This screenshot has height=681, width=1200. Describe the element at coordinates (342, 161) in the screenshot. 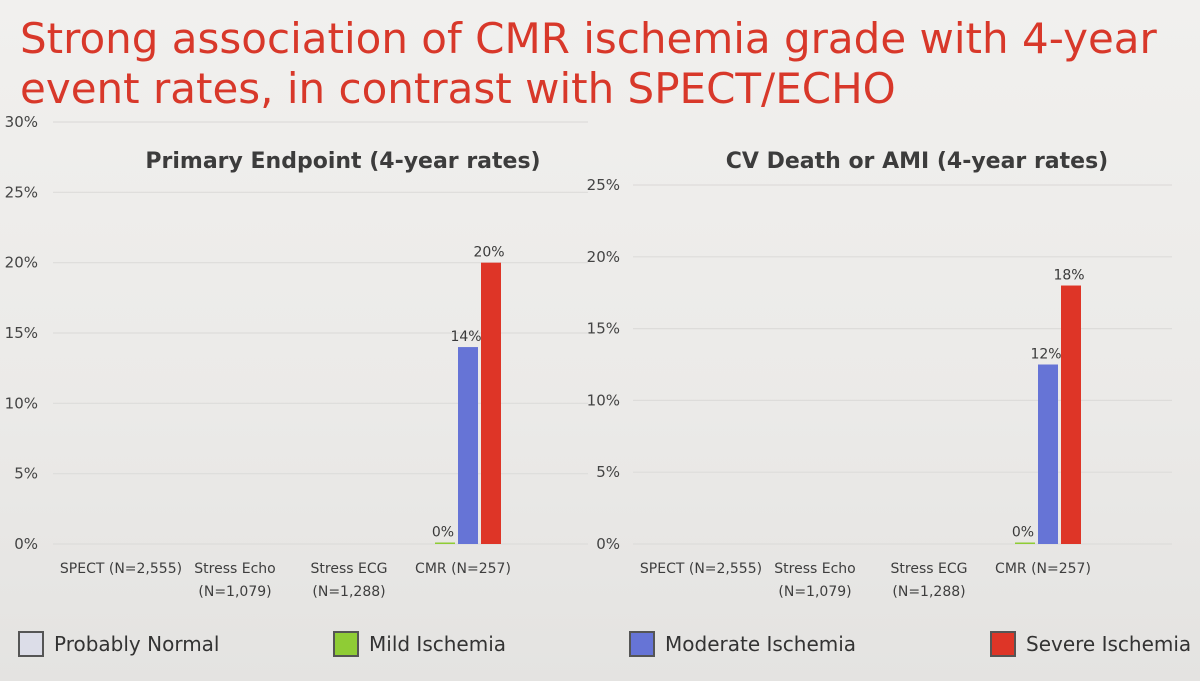

I see `chart-1-title: Primary Endpoint (4-year rates)` at that location.